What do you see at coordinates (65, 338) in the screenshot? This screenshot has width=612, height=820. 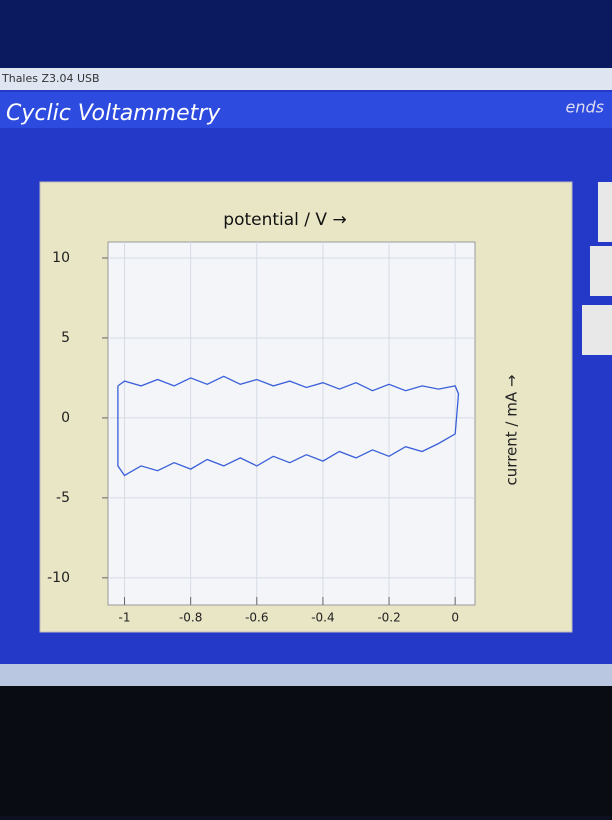 I see `y-tick-label: 5` at bounding box center [65, 338].